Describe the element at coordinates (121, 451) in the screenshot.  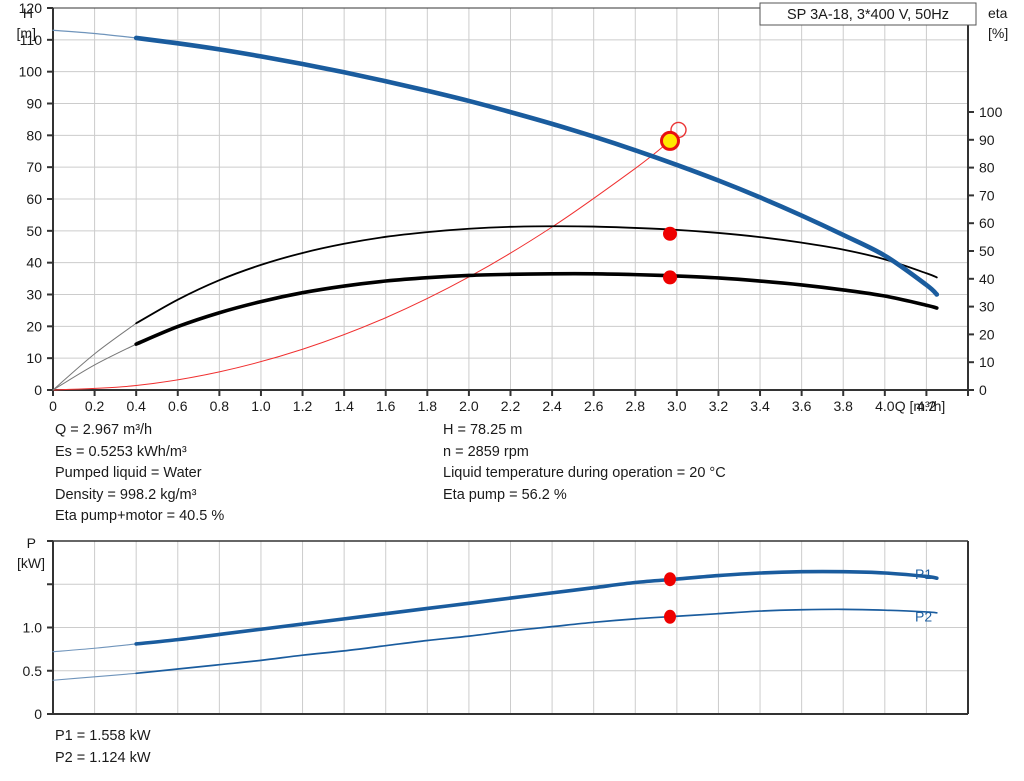
I see `info-es: Es = 0.5253 kWh/m³` at that location.